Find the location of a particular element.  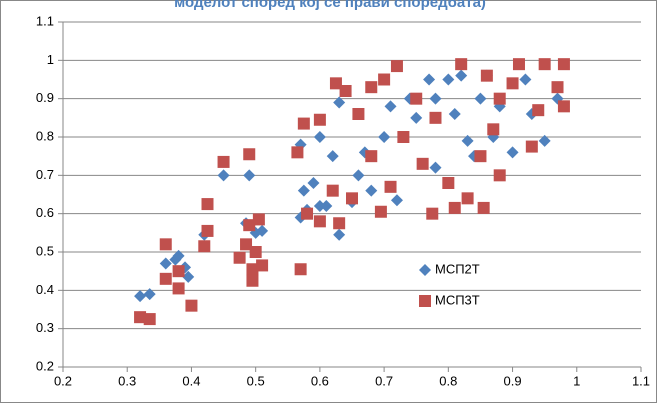

y-tick-label: 0.5 is located at coordinates (45, 250).